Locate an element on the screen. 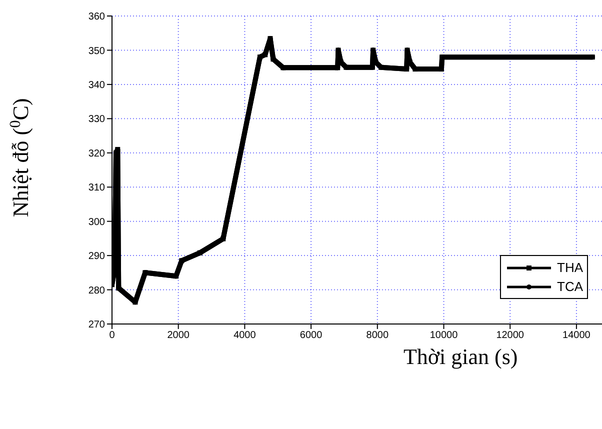 The height and width of the screenshot is (429, 602). x-tick-label: 4000 is located at coordinates (245, 336).